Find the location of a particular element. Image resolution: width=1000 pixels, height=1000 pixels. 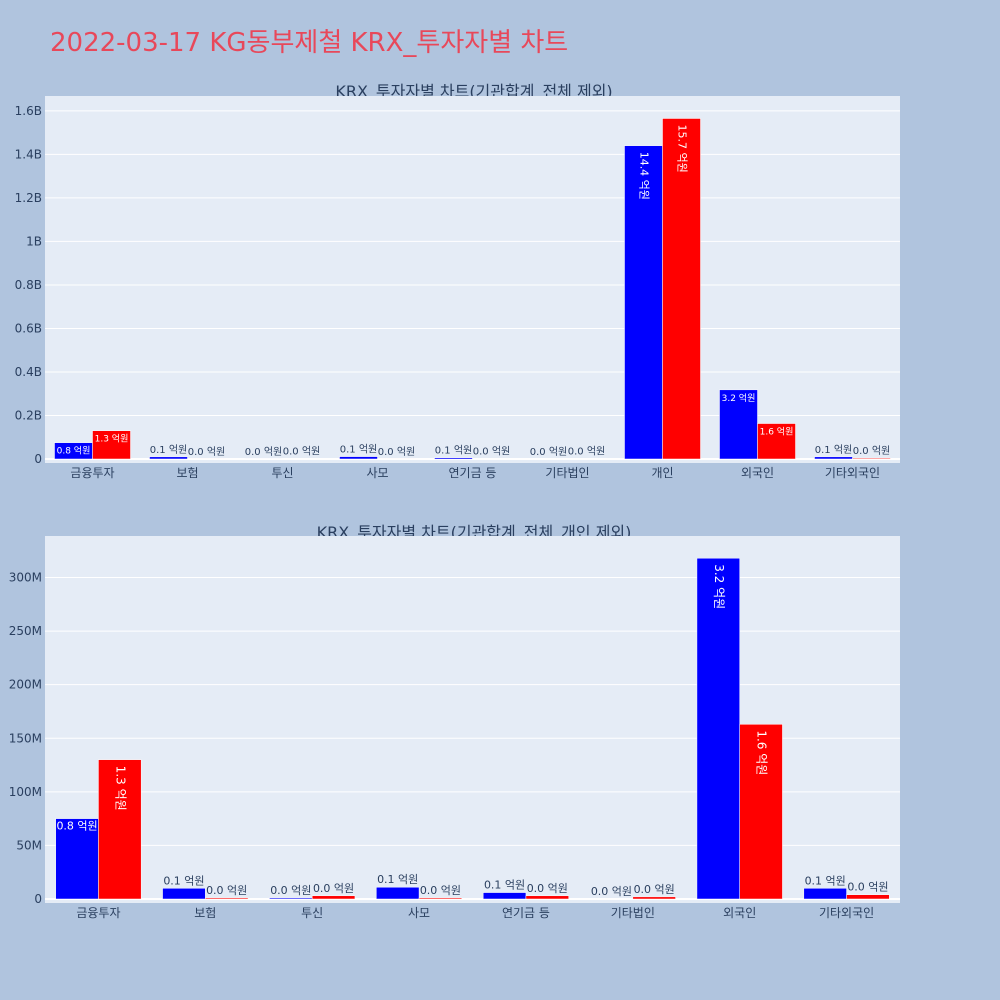

data-label: 15.7 억원 is located at coordinates (682, 148).